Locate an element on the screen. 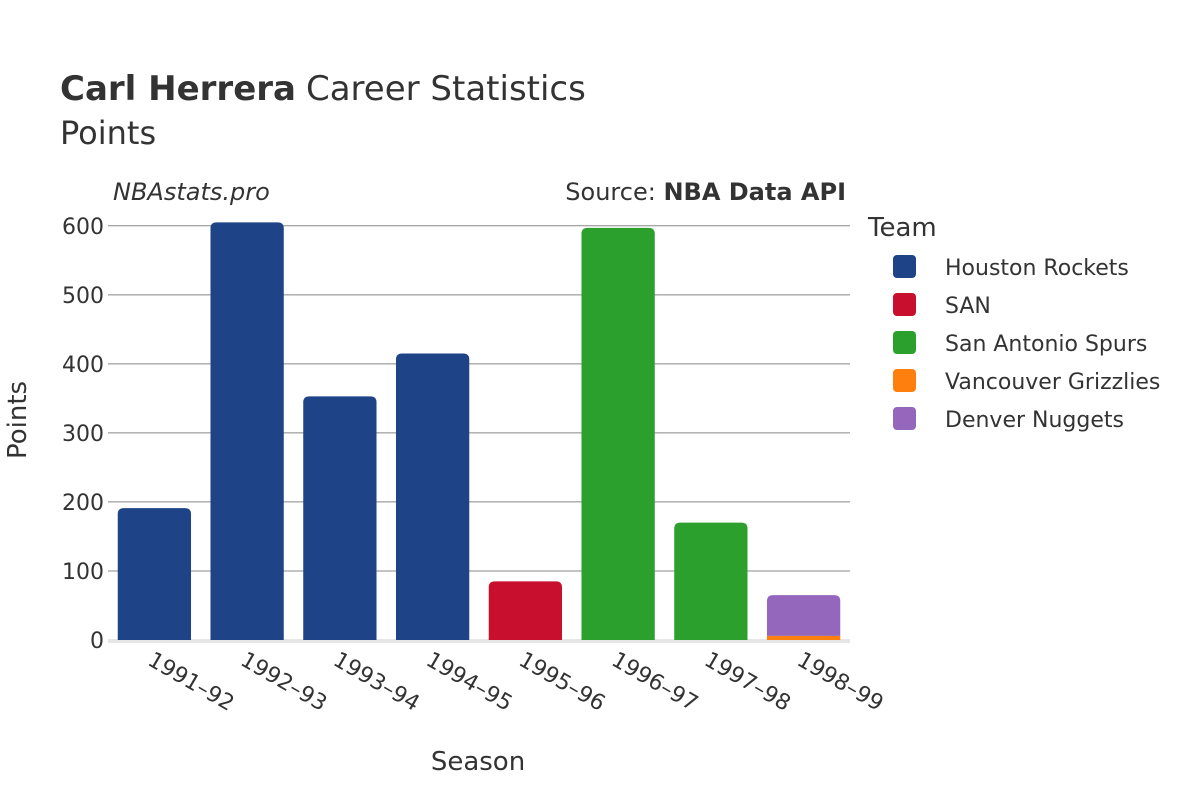  x-tick-label: 1996–97 is located at coordinates (654, 682).